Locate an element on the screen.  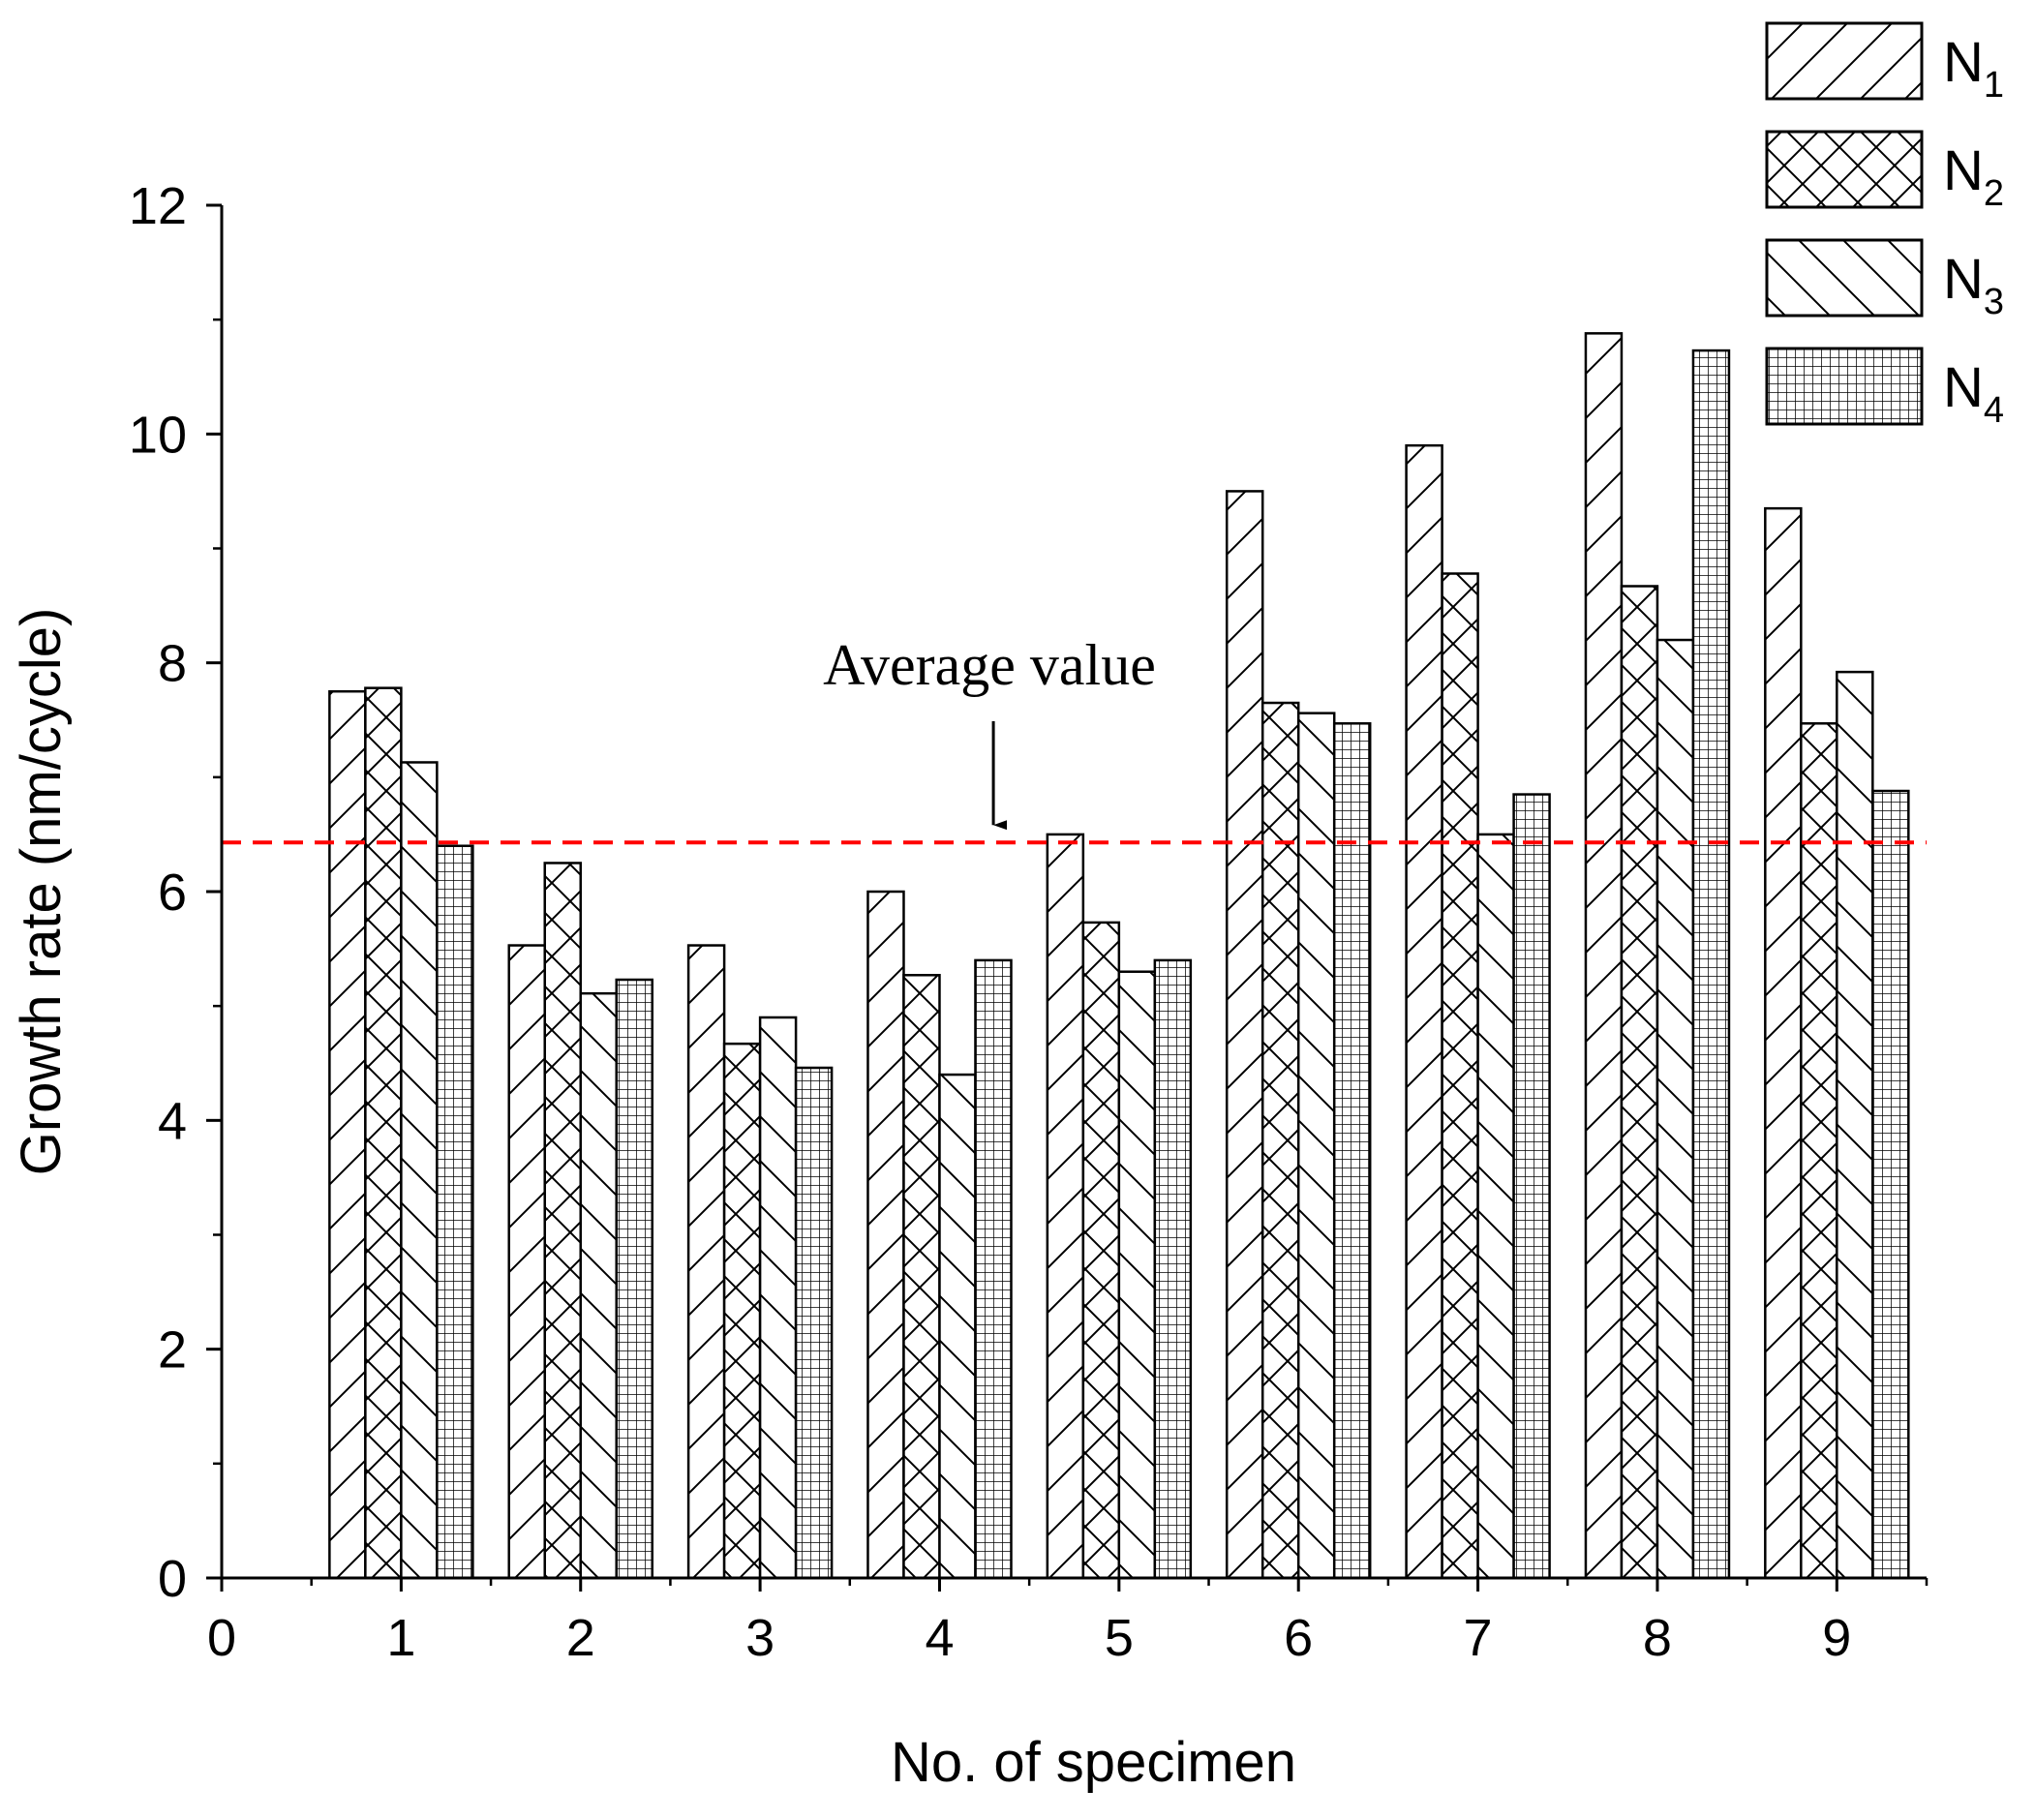
legend: N1 N2 N3 N4 is located at coordinates (1884, 226).